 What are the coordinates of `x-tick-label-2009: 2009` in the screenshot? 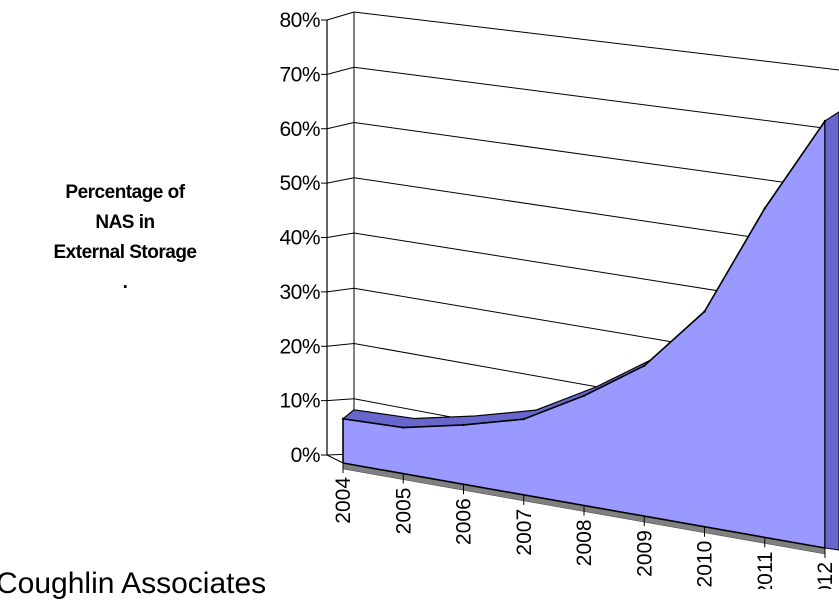 It's located at (644, 553).